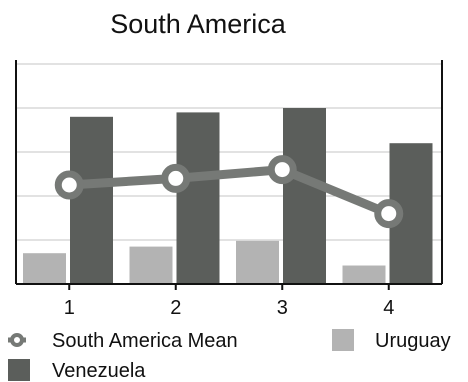 This screenshot has width=468, height=382. Describe the element at coordinates (17, 340) in the screenshot. I see `legend-swatch-marker` at that location.